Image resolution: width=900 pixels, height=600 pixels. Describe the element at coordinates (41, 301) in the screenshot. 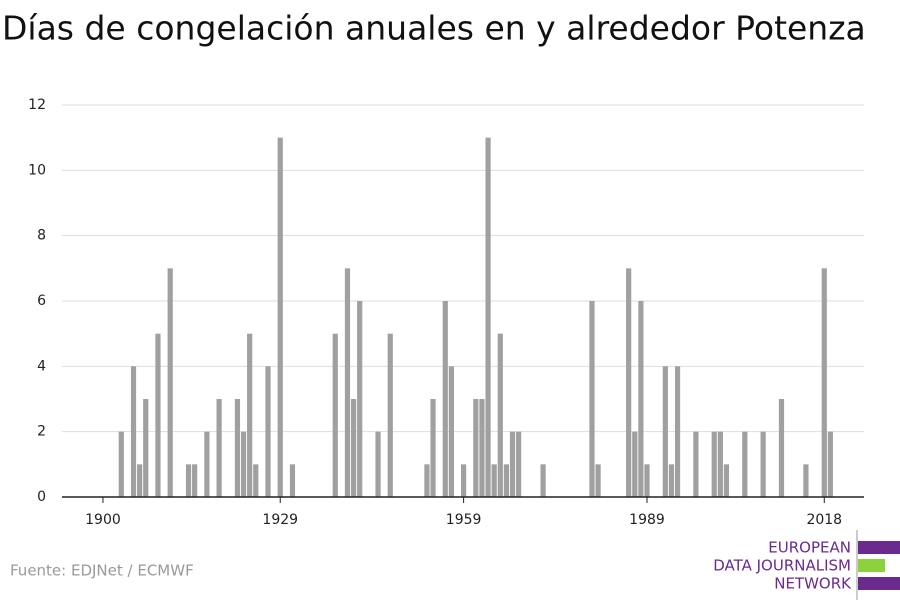

I see `y-tick-label: 6` at that location.